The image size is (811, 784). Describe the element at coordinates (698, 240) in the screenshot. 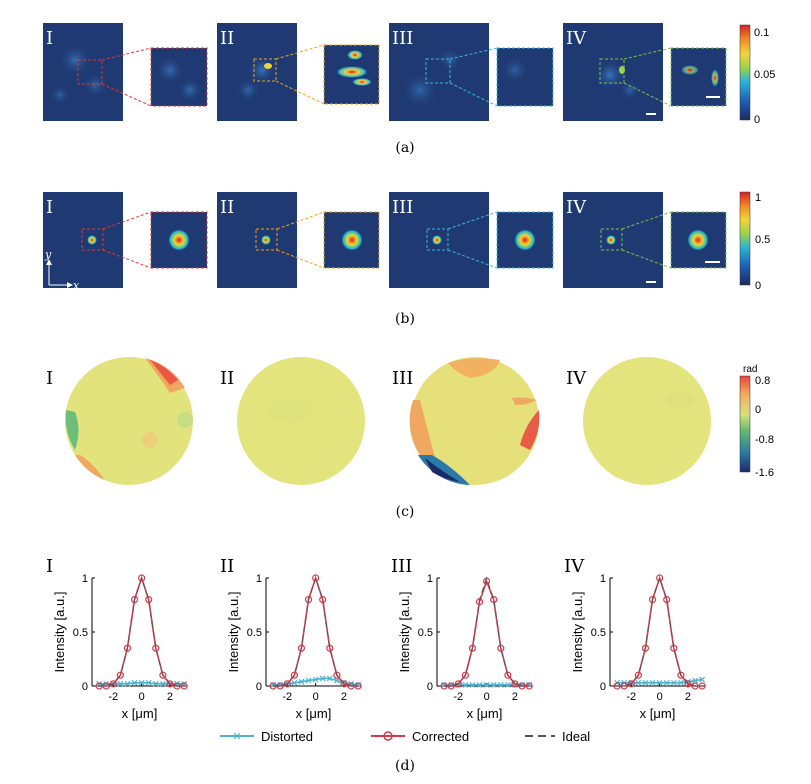

I see `focus-inset-IV` at that location.